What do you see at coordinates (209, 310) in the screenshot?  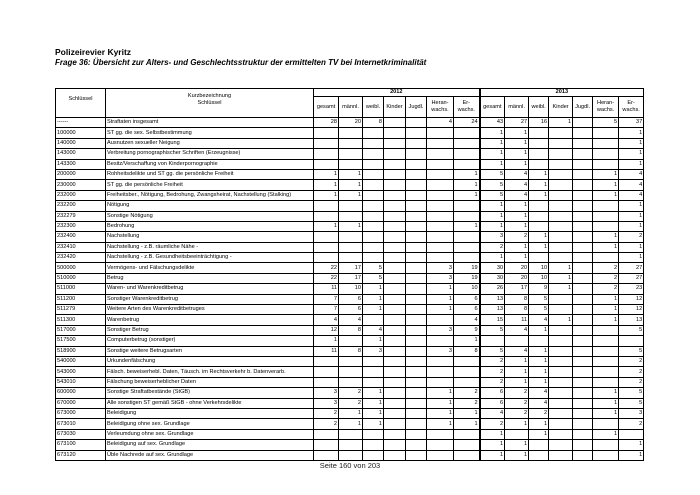 I see `row-description: Weitere Arten des Warenkreditbetruges` at bounding box center [209, 310].